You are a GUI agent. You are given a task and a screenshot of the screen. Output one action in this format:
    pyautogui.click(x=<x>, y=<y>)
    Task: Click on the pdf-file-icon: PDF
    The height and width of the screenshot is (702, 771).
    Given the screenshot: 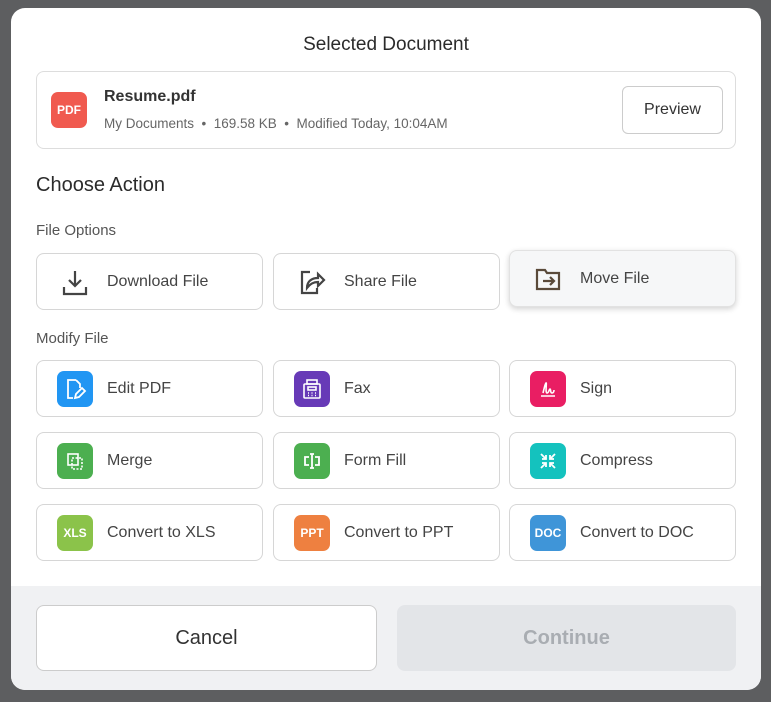 What is the action you would take?
    pyautogui.click(x=69, y=110)
    